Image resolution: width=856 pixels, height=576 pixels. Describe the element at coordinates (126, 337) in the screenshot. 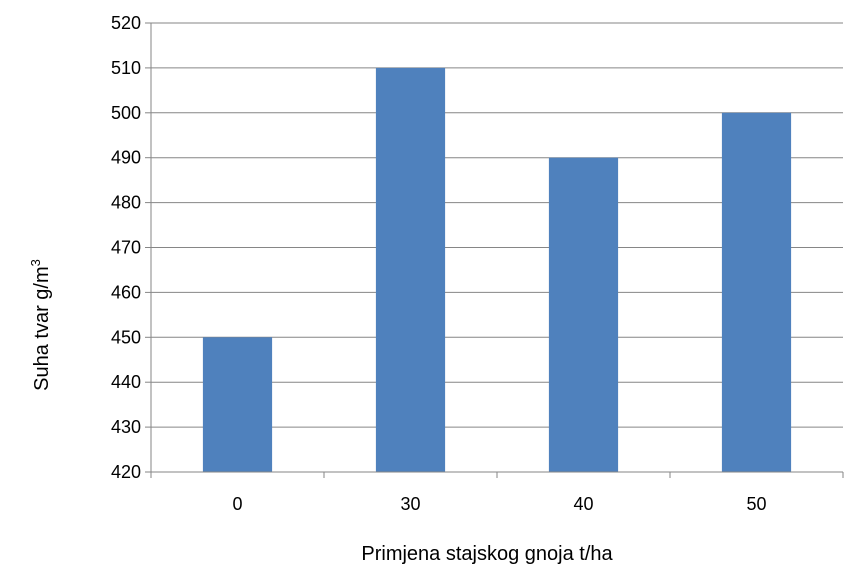

I see `y-tick-label: 450` at that location.